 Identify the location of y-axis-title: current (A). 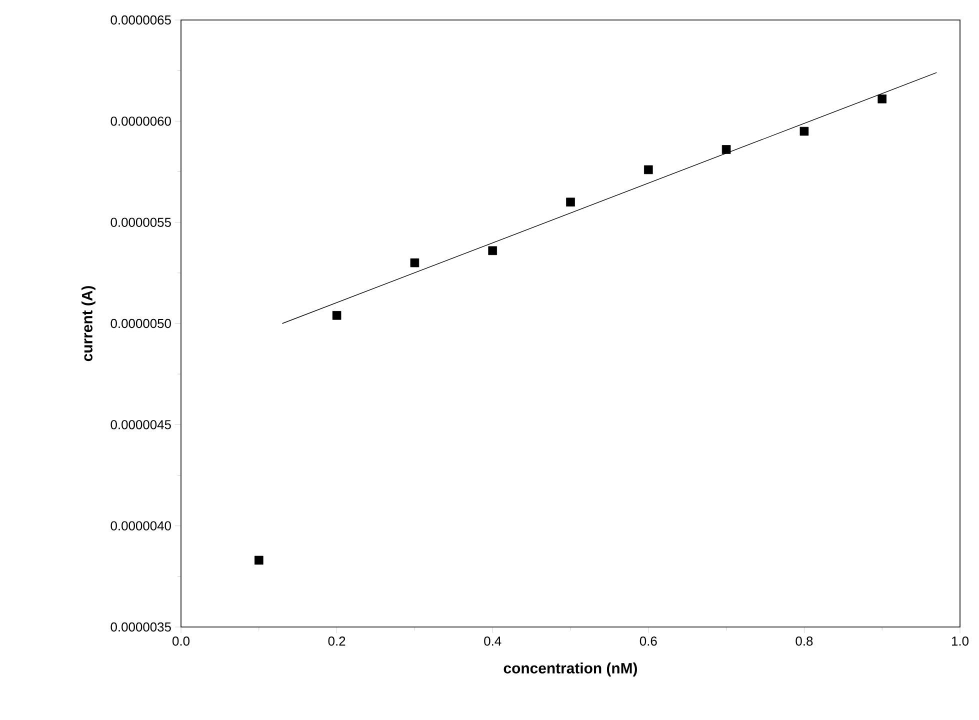
(88, 324).